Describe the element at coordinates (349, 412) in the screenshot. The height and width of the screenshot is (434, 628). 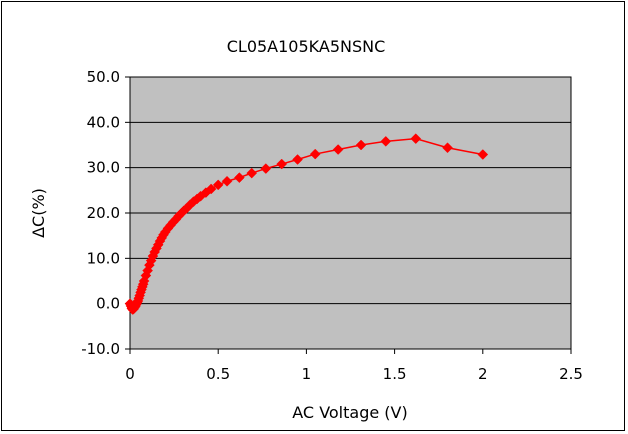
I see `x-axis-label: AC Voltage (V)` at that location.